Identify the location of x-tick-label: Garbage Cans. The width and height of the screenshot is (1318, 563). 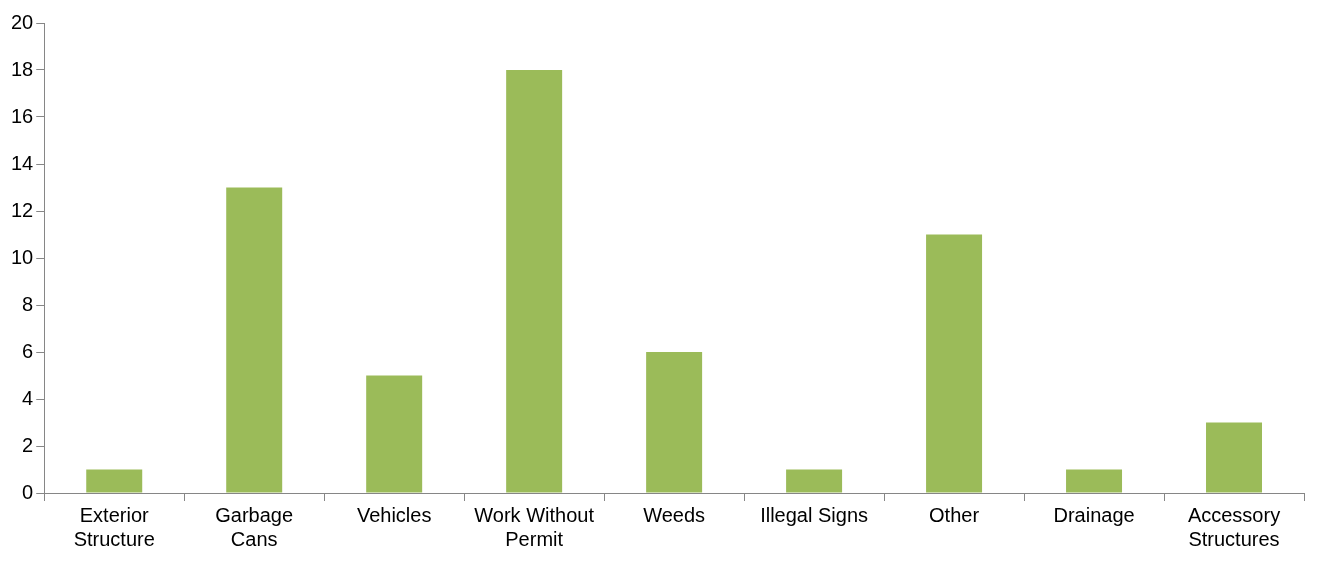
(254, 526).